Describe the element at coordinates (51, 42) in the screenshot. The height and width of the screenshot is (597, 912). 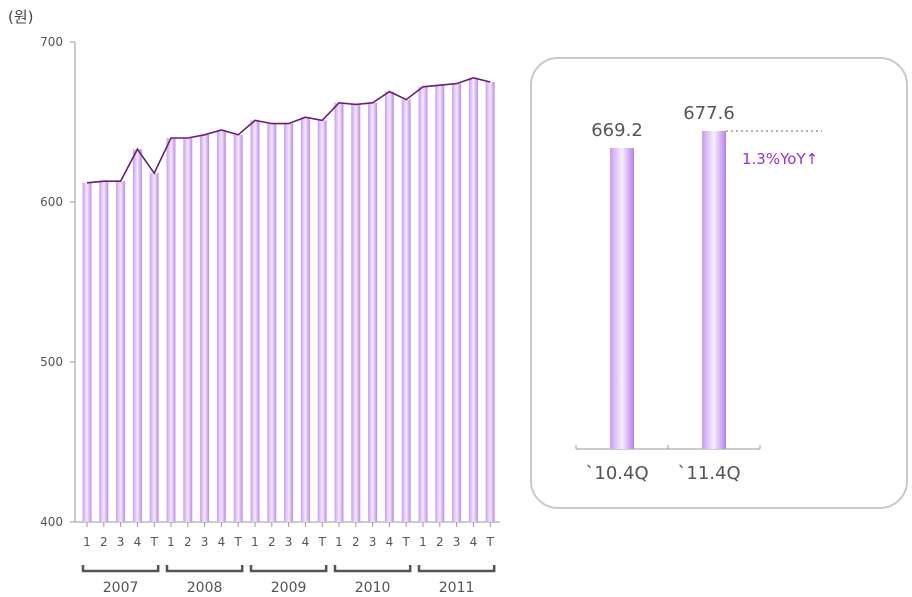
I see `y-tick-label: 700` at that location.